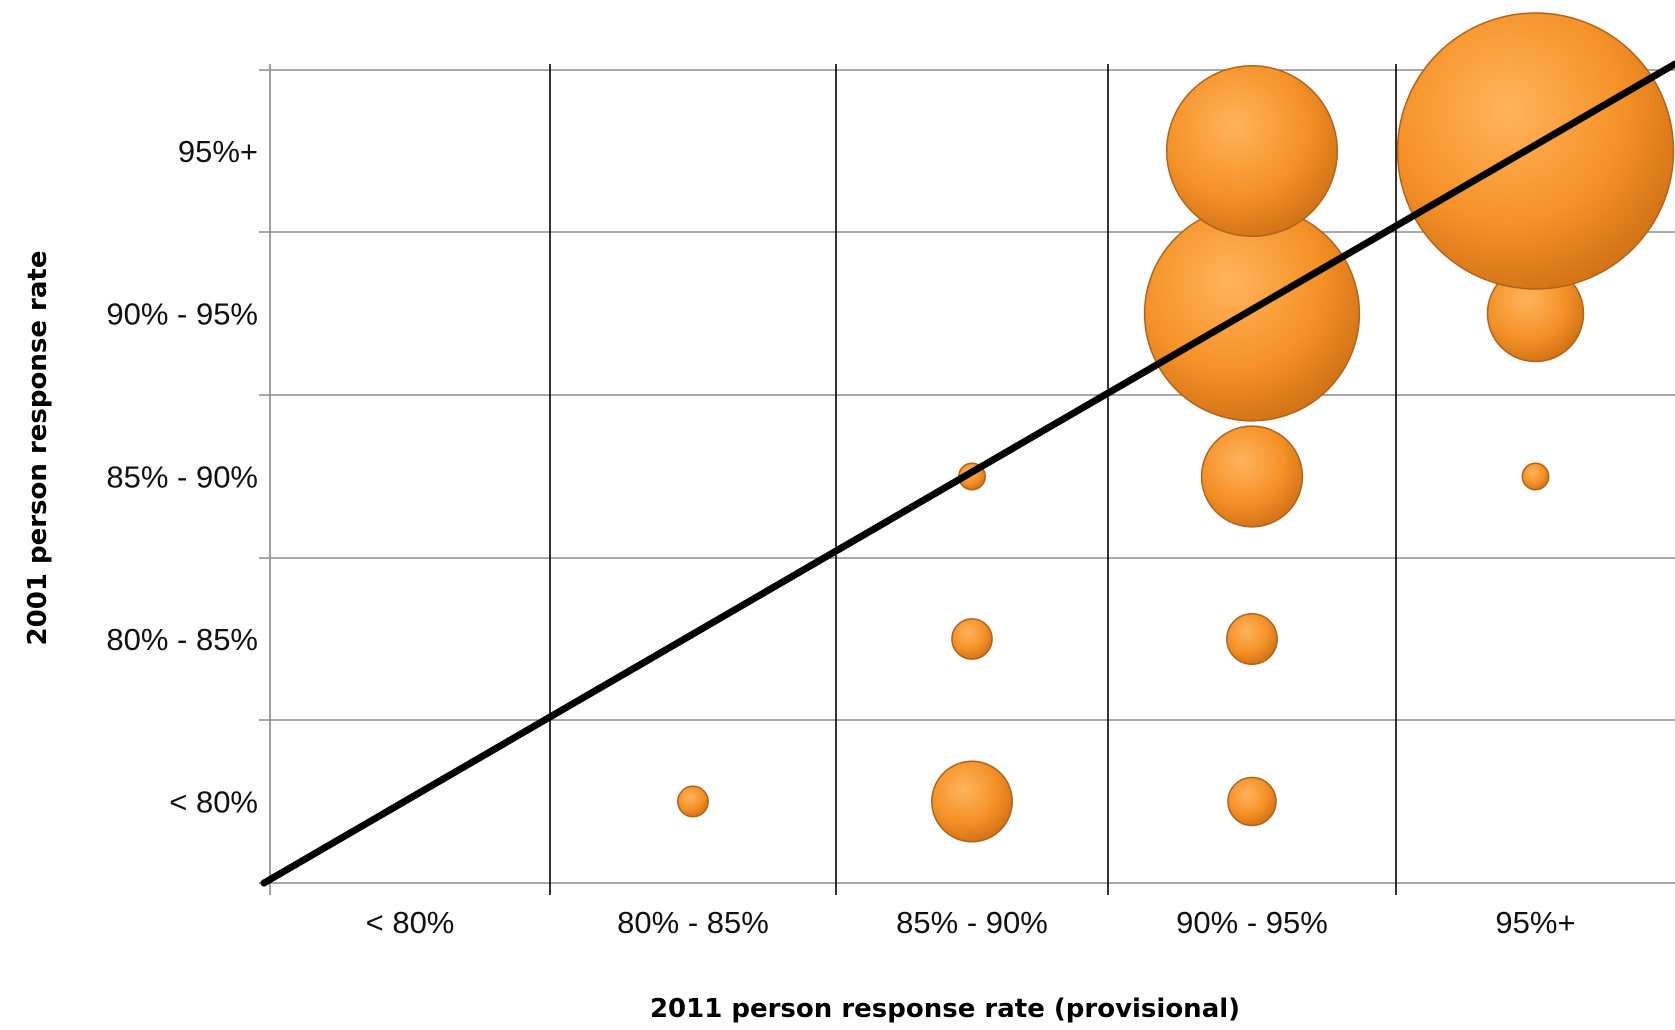 The height and width of the screenshot is (1030, 1675). Describe the element at coordinates (693, 922) in the screenshot. I see `x-tick-label: 80% - 85%` at that location.